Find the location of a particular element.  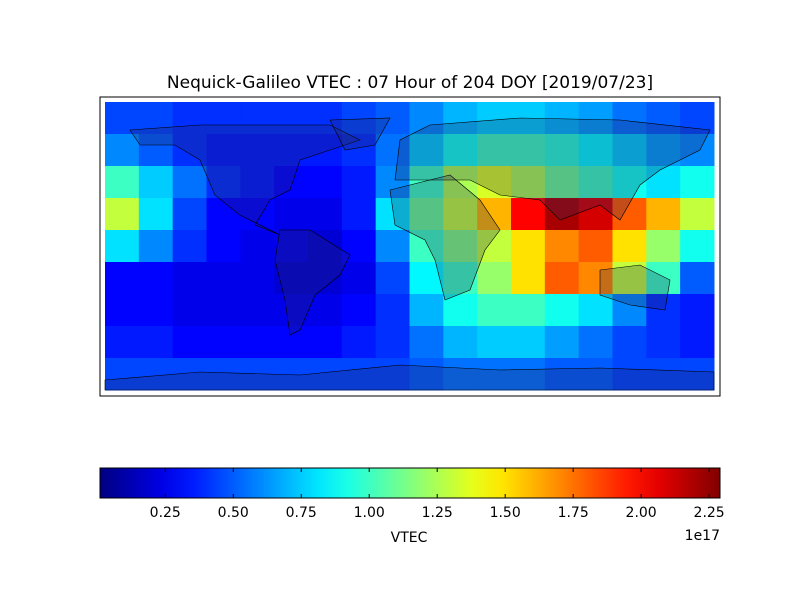

colorbar-offset: 1e17 is located at coordinates (702, 536).